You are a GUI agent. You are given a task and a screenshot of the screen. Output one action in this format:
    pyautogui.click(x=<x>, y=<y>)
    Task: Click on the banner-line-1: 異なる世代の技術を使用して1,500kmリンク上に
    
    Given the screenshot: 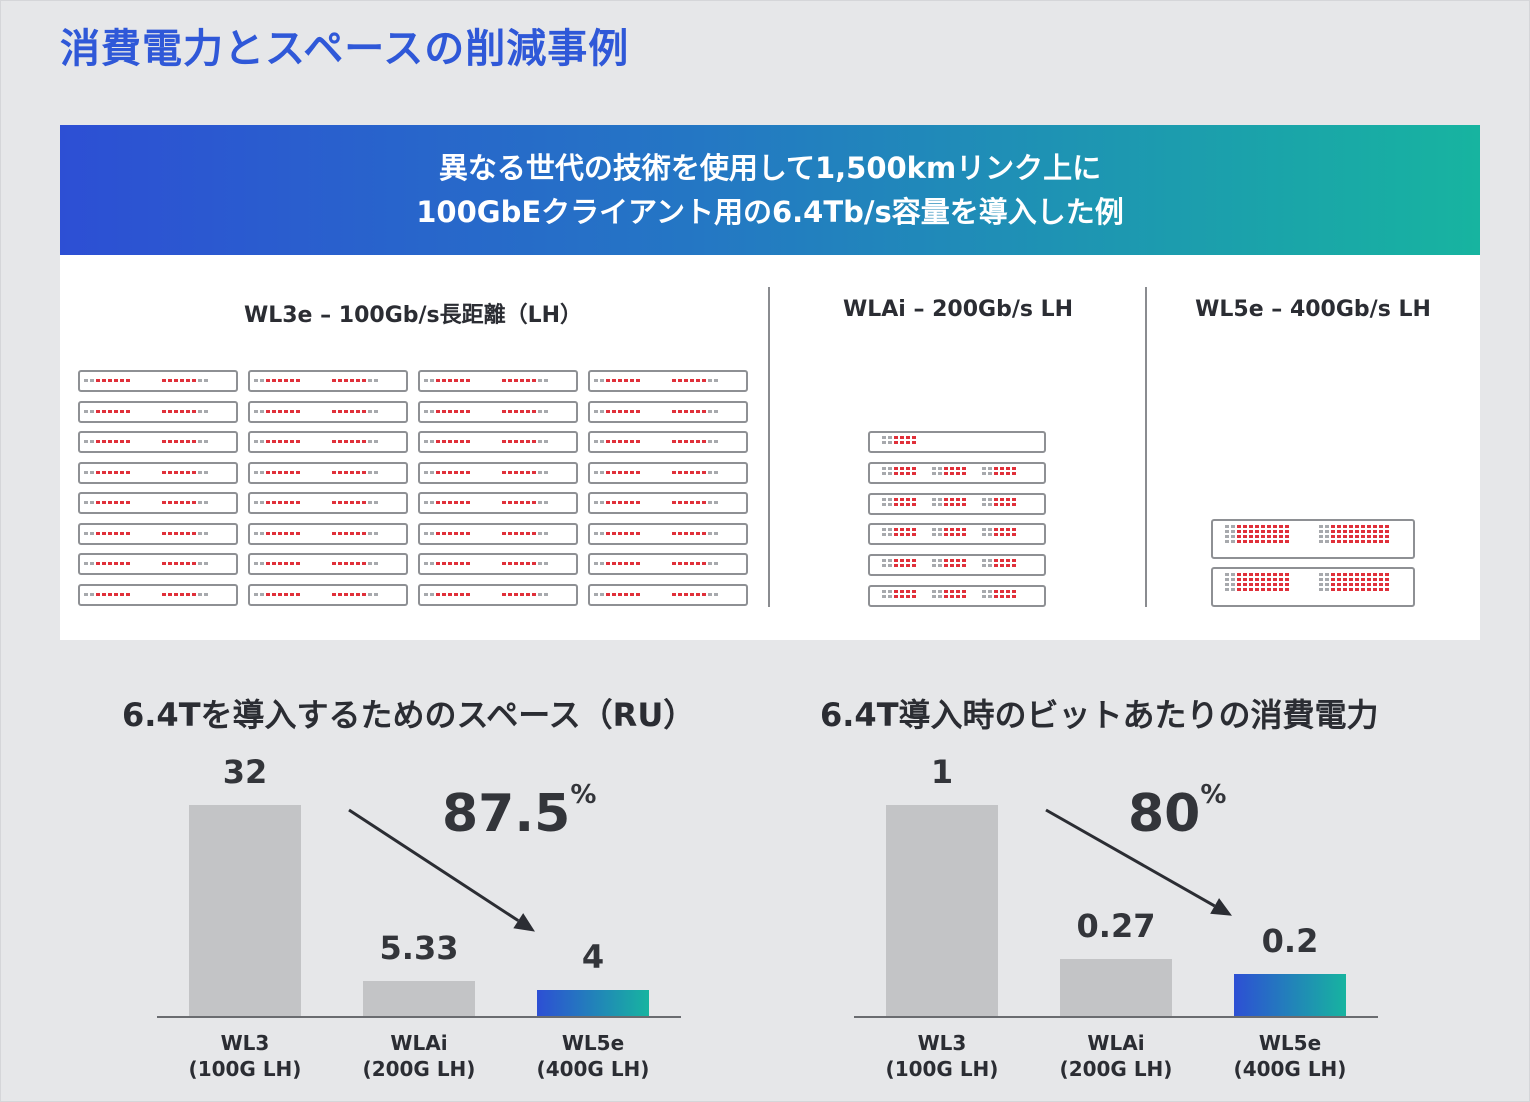 What is the action you would take?
    pyautogui.click(x=770, y=168)
    